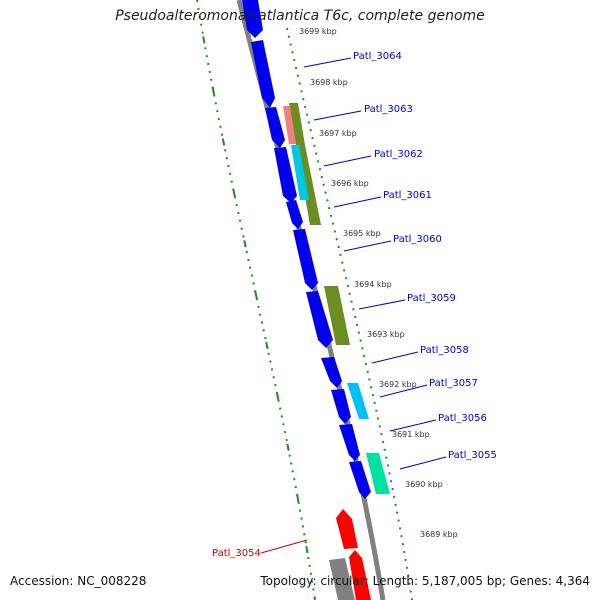 Image resolution: width=600 pixels, height=600 pixels. I want to click on gene-label: Patl_3057, so click(453, 383).